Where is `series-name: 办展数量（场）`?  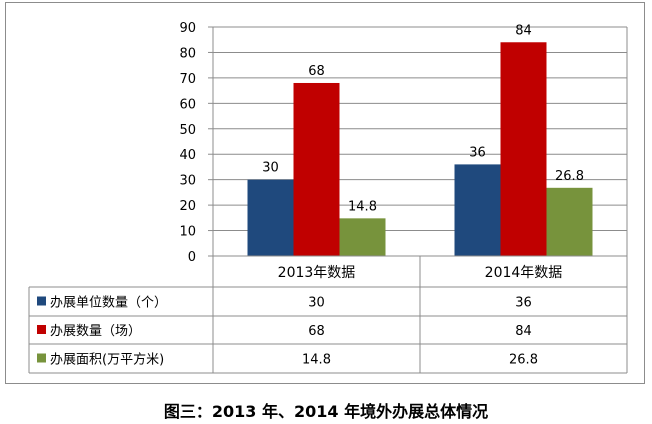 series-name: 办展数量（场） is located at coordinates (95, 331).